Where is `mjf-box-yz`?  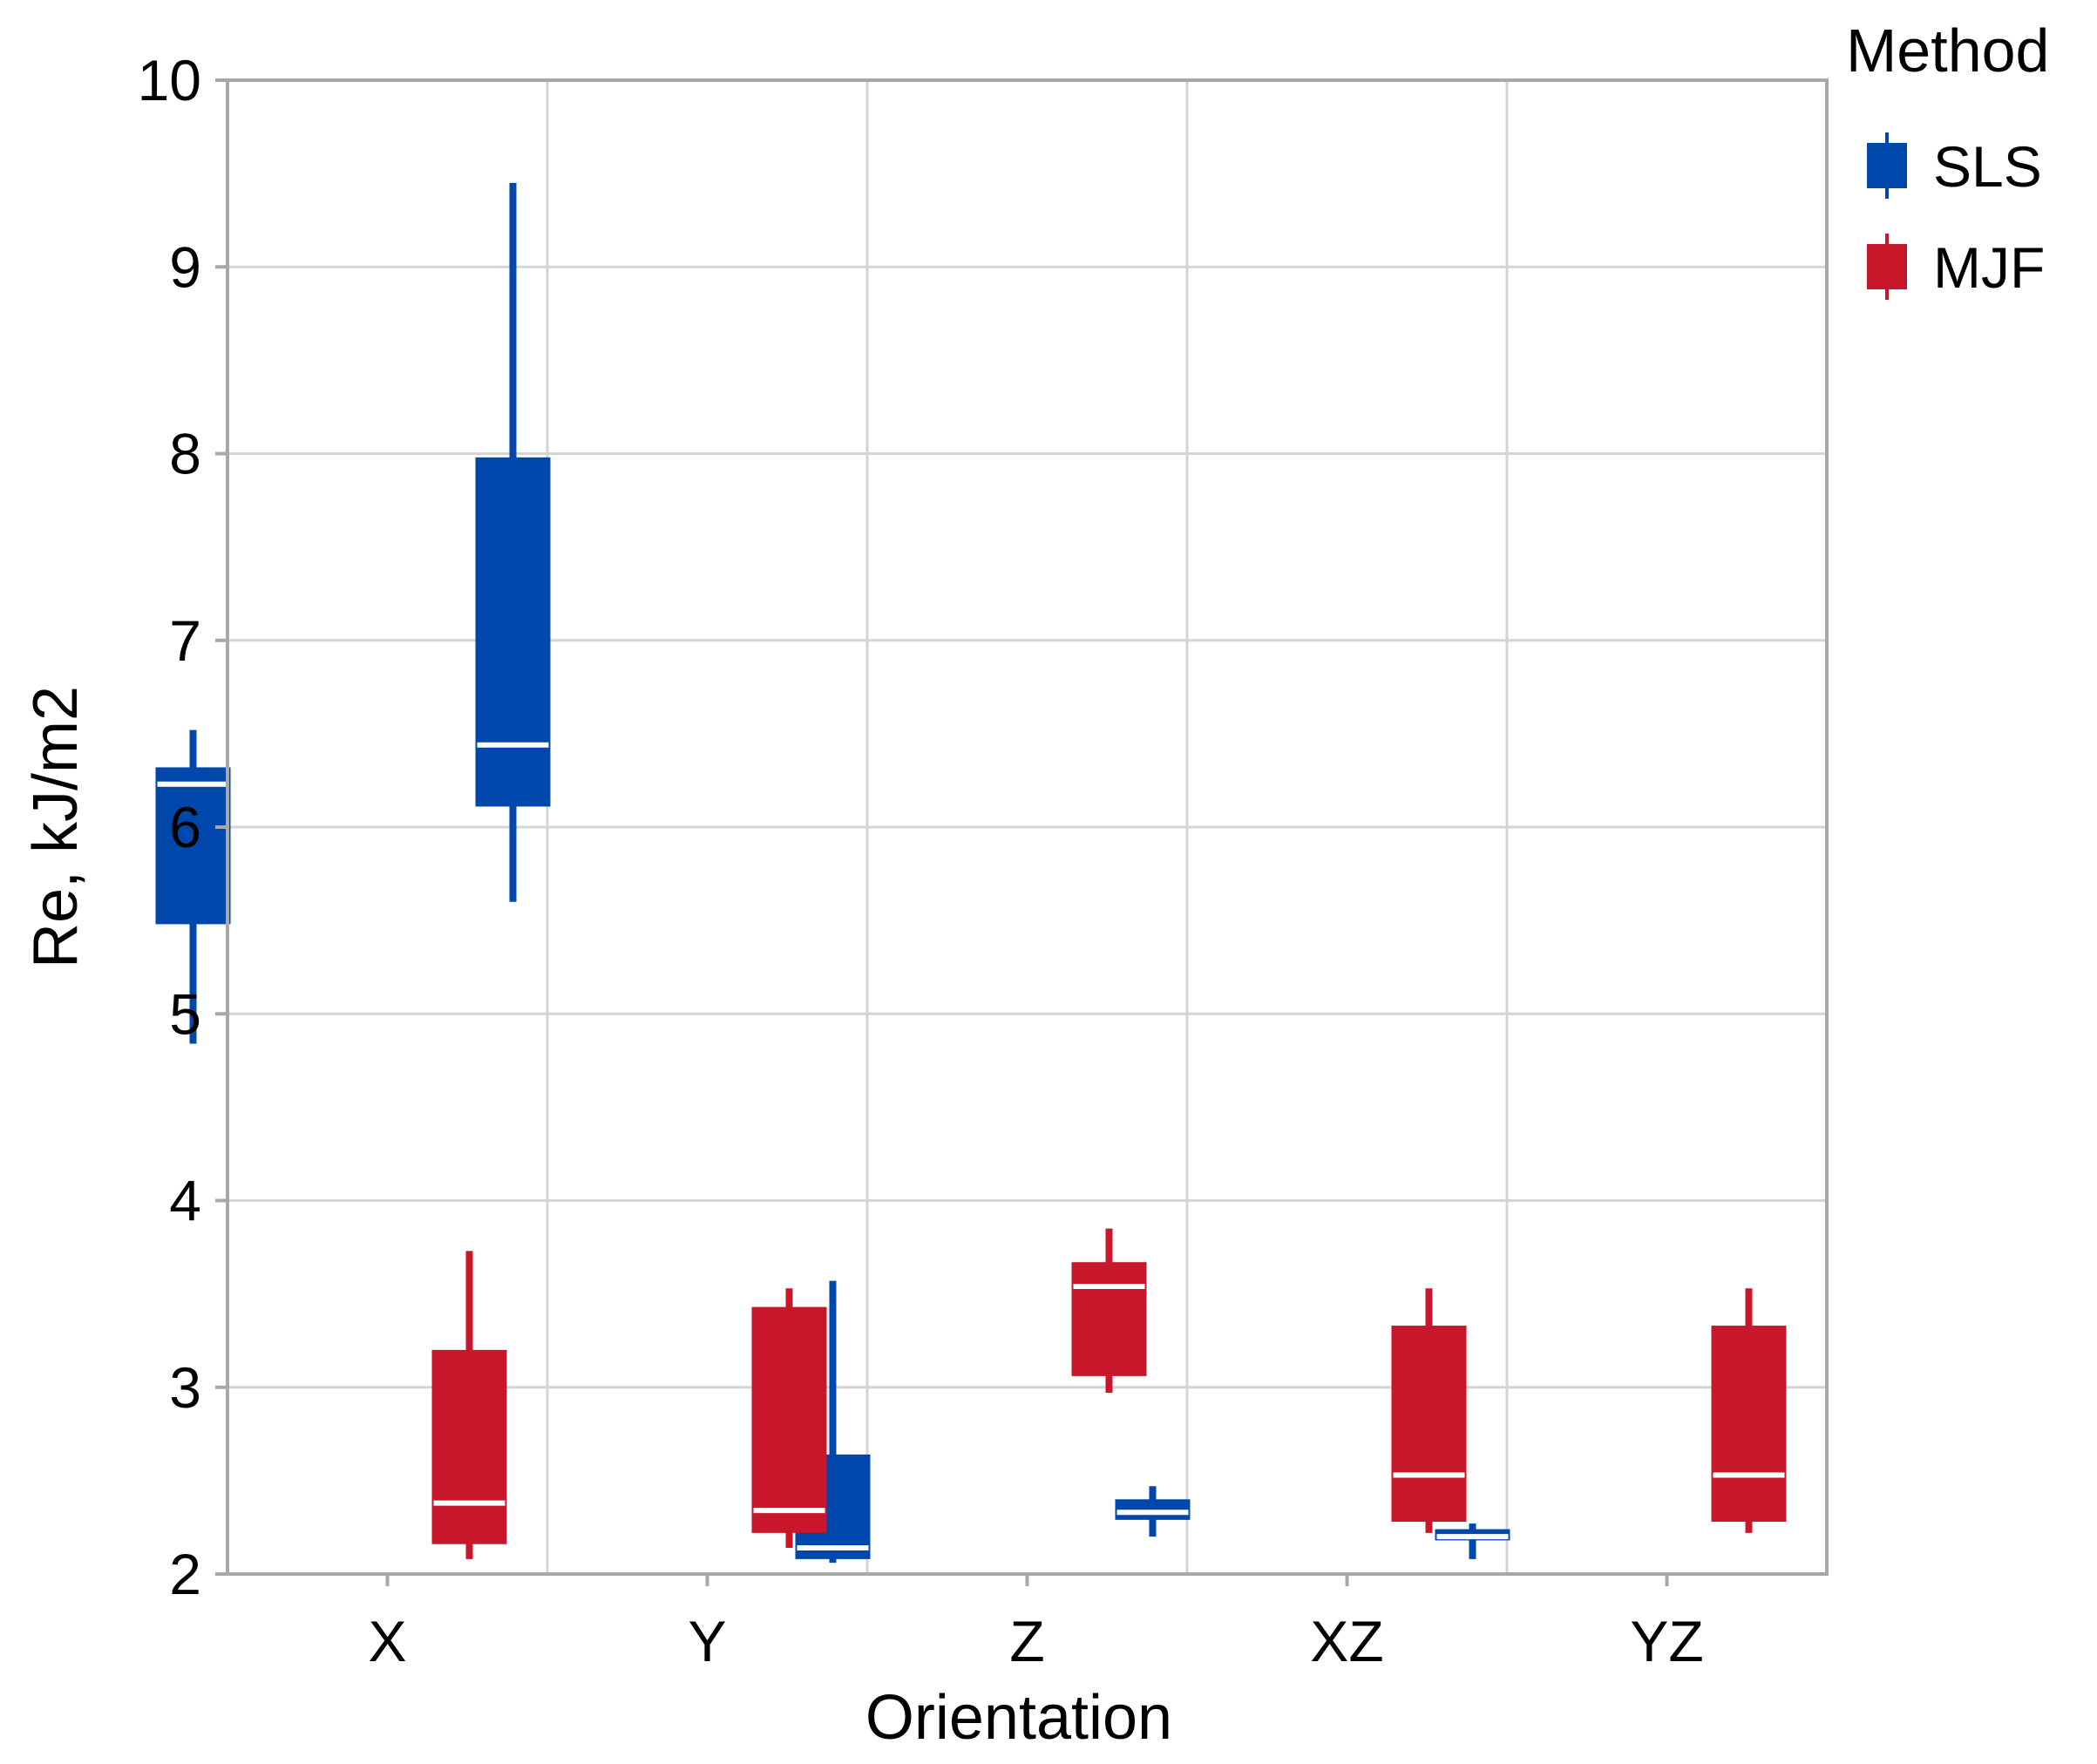 mjf-box-yz is located at coordinates (1749, 1410).